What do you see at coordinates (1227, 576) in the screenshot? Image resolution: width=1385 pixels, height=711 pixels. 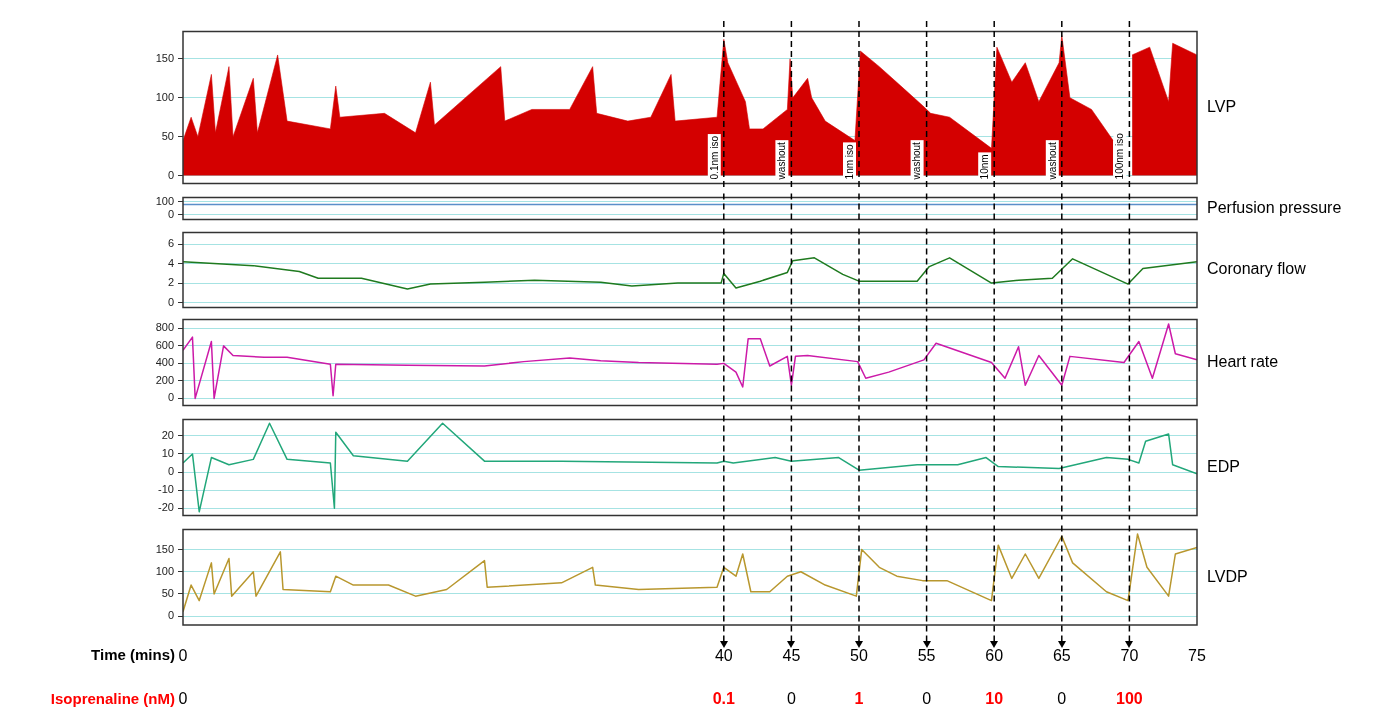 I see `y-axis-title: LVDP` at bounding box center [1227, 576].